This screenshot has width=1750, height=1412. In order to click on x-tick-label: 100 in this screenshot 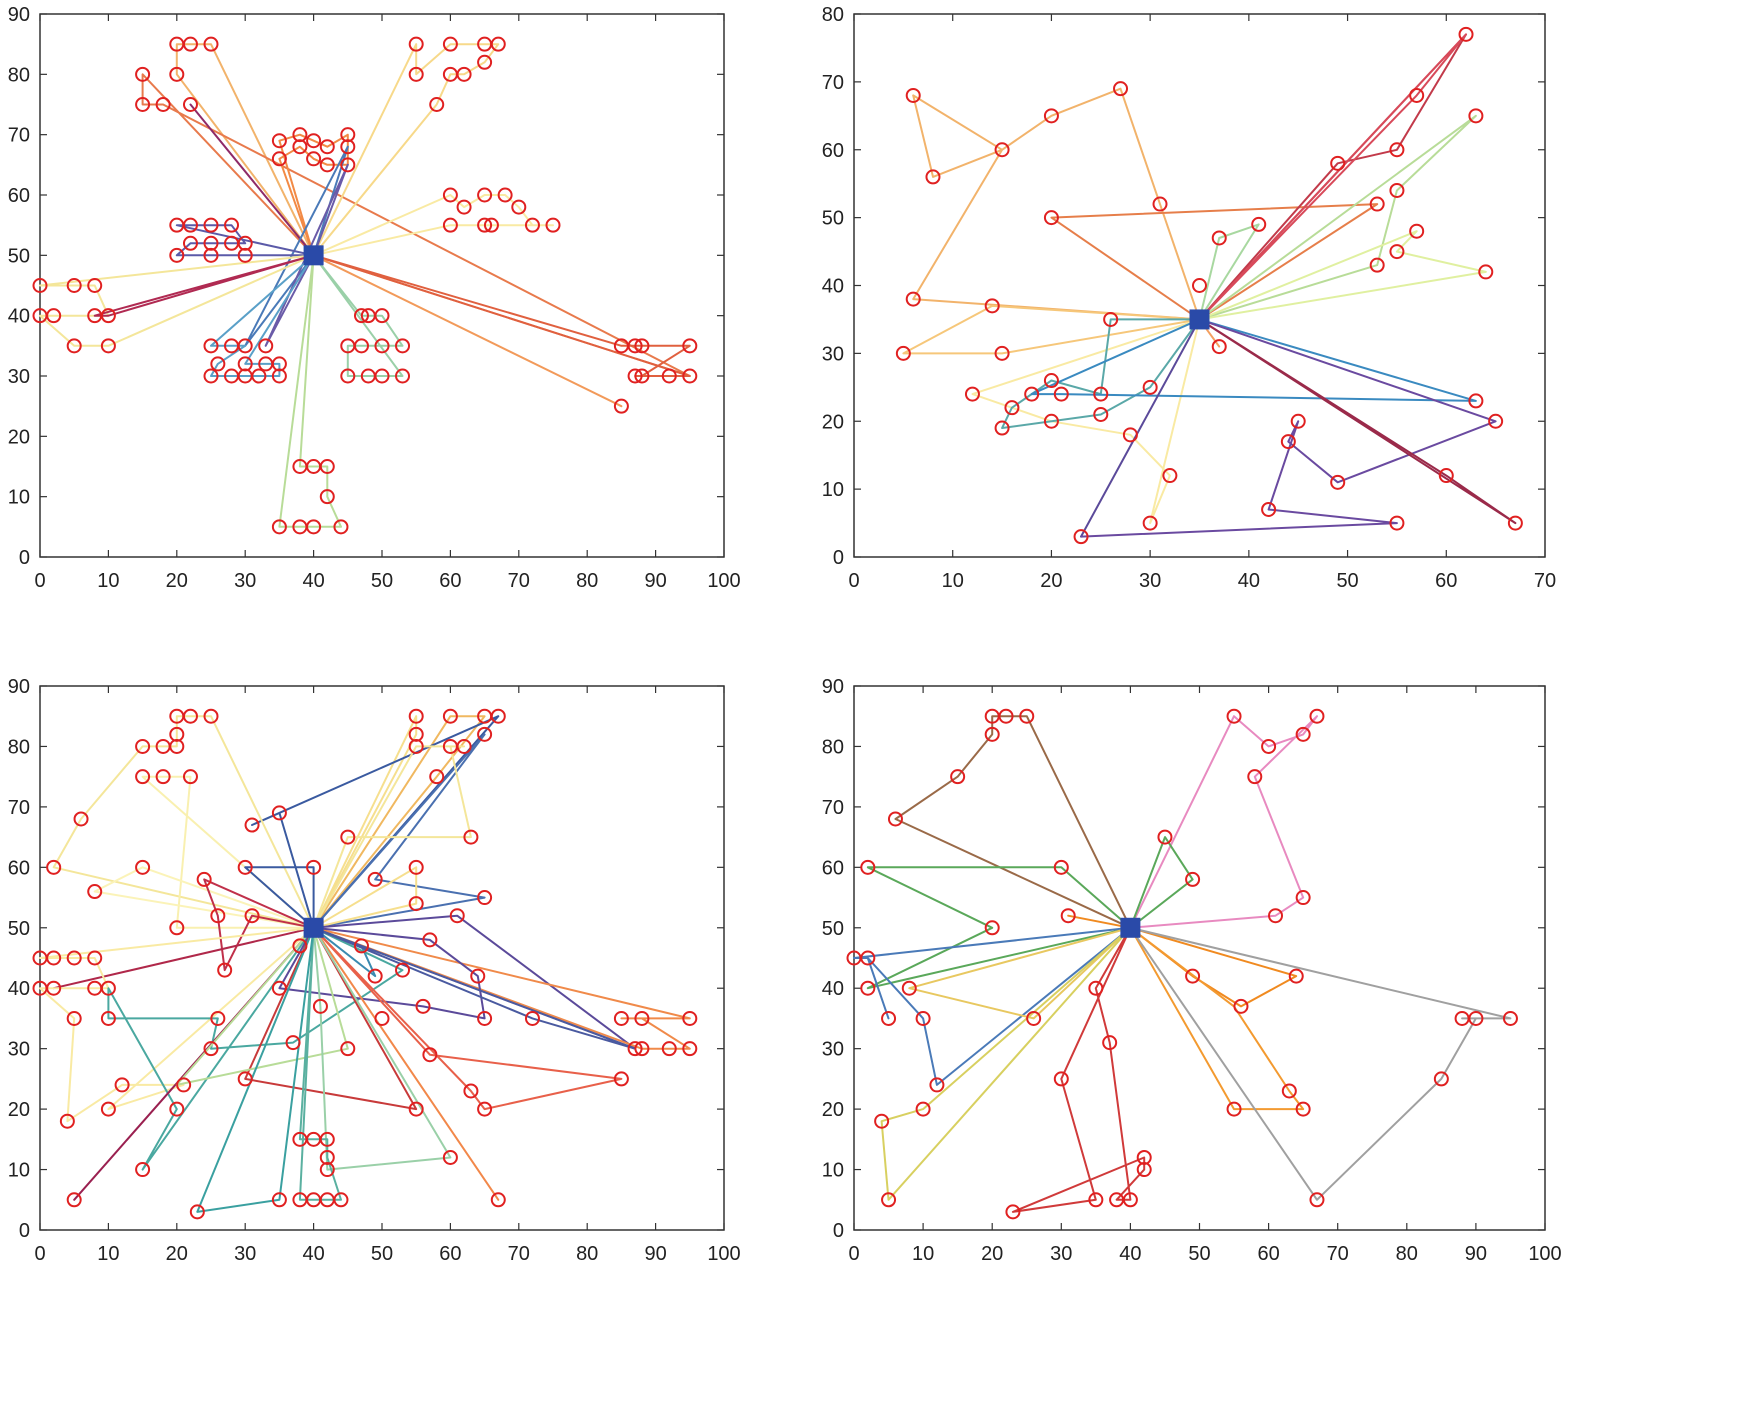, I will do `click(1544, 1254)`.